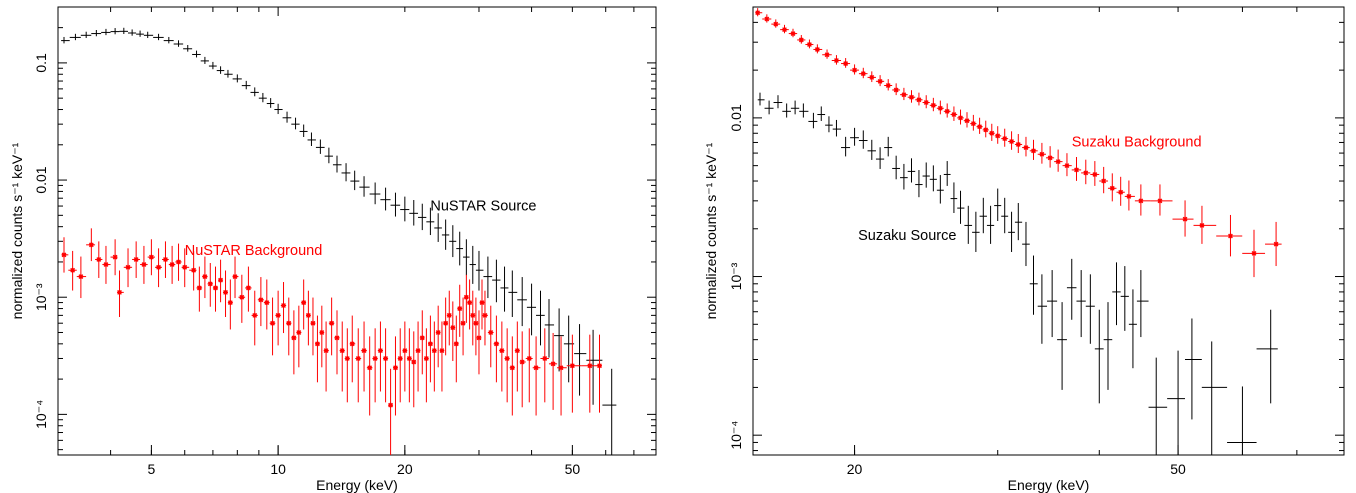 The height and width of the screenshot is (493, 1356). Describe the element at coordinates (405, 469) in the screenshot. I see `x-tick-label: 20` at that location.